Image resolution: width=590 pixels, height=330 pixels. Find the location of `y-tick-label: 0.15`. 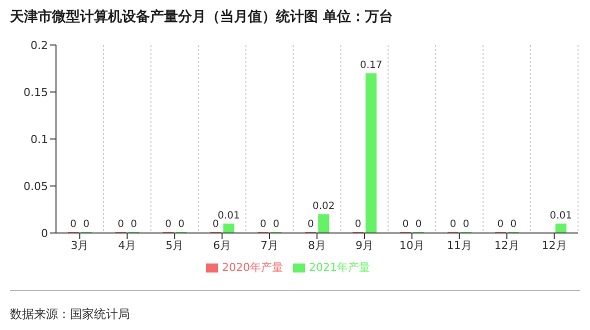

y-tick-label: 0.15 is located at coordinates (36, 92).